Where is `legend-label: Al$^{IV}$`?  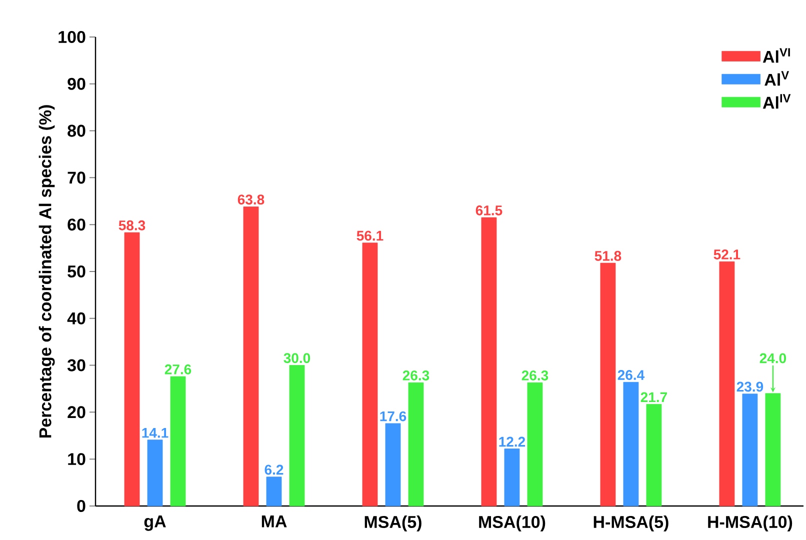
legend-label: Al$^{IV}$ is located at coordinates (776, 101).